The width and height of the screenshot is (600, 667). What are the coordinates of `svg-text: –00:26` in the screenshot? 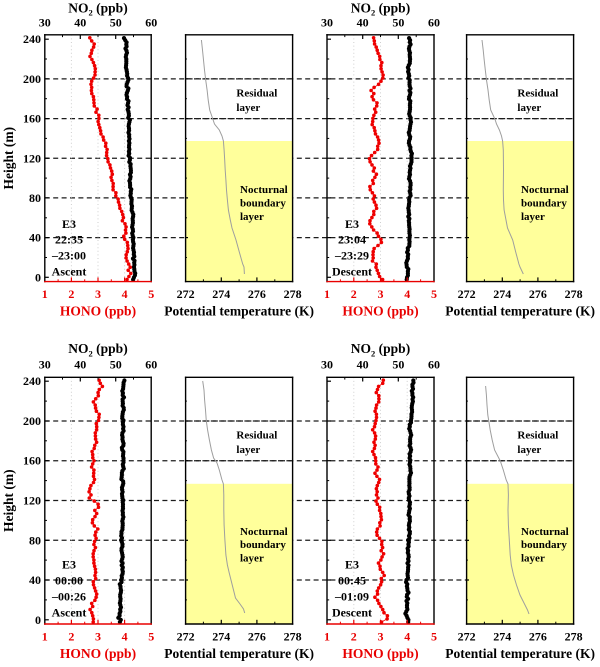 It's located at (68, 597).